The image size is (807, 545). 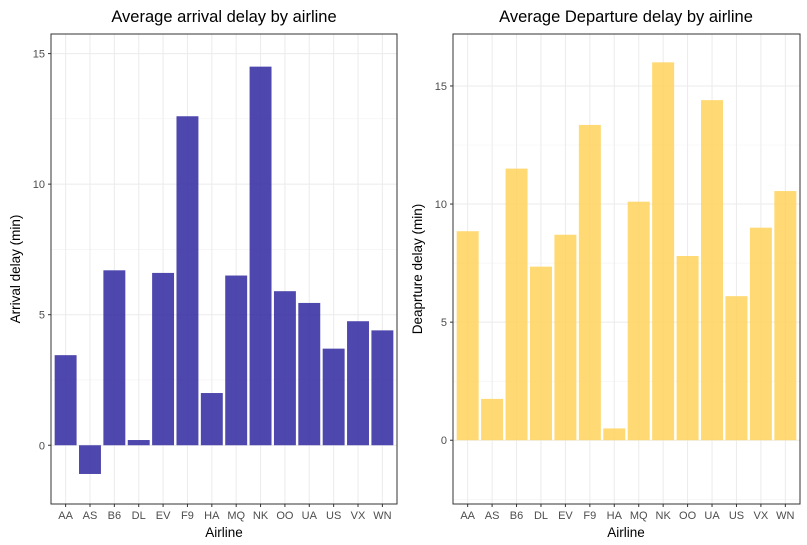 What do you see at coordinates (626, 17) in the screenshot?
I see `chart-title-departure: Average Departure delay by airline` at bounding box center [626, 17].